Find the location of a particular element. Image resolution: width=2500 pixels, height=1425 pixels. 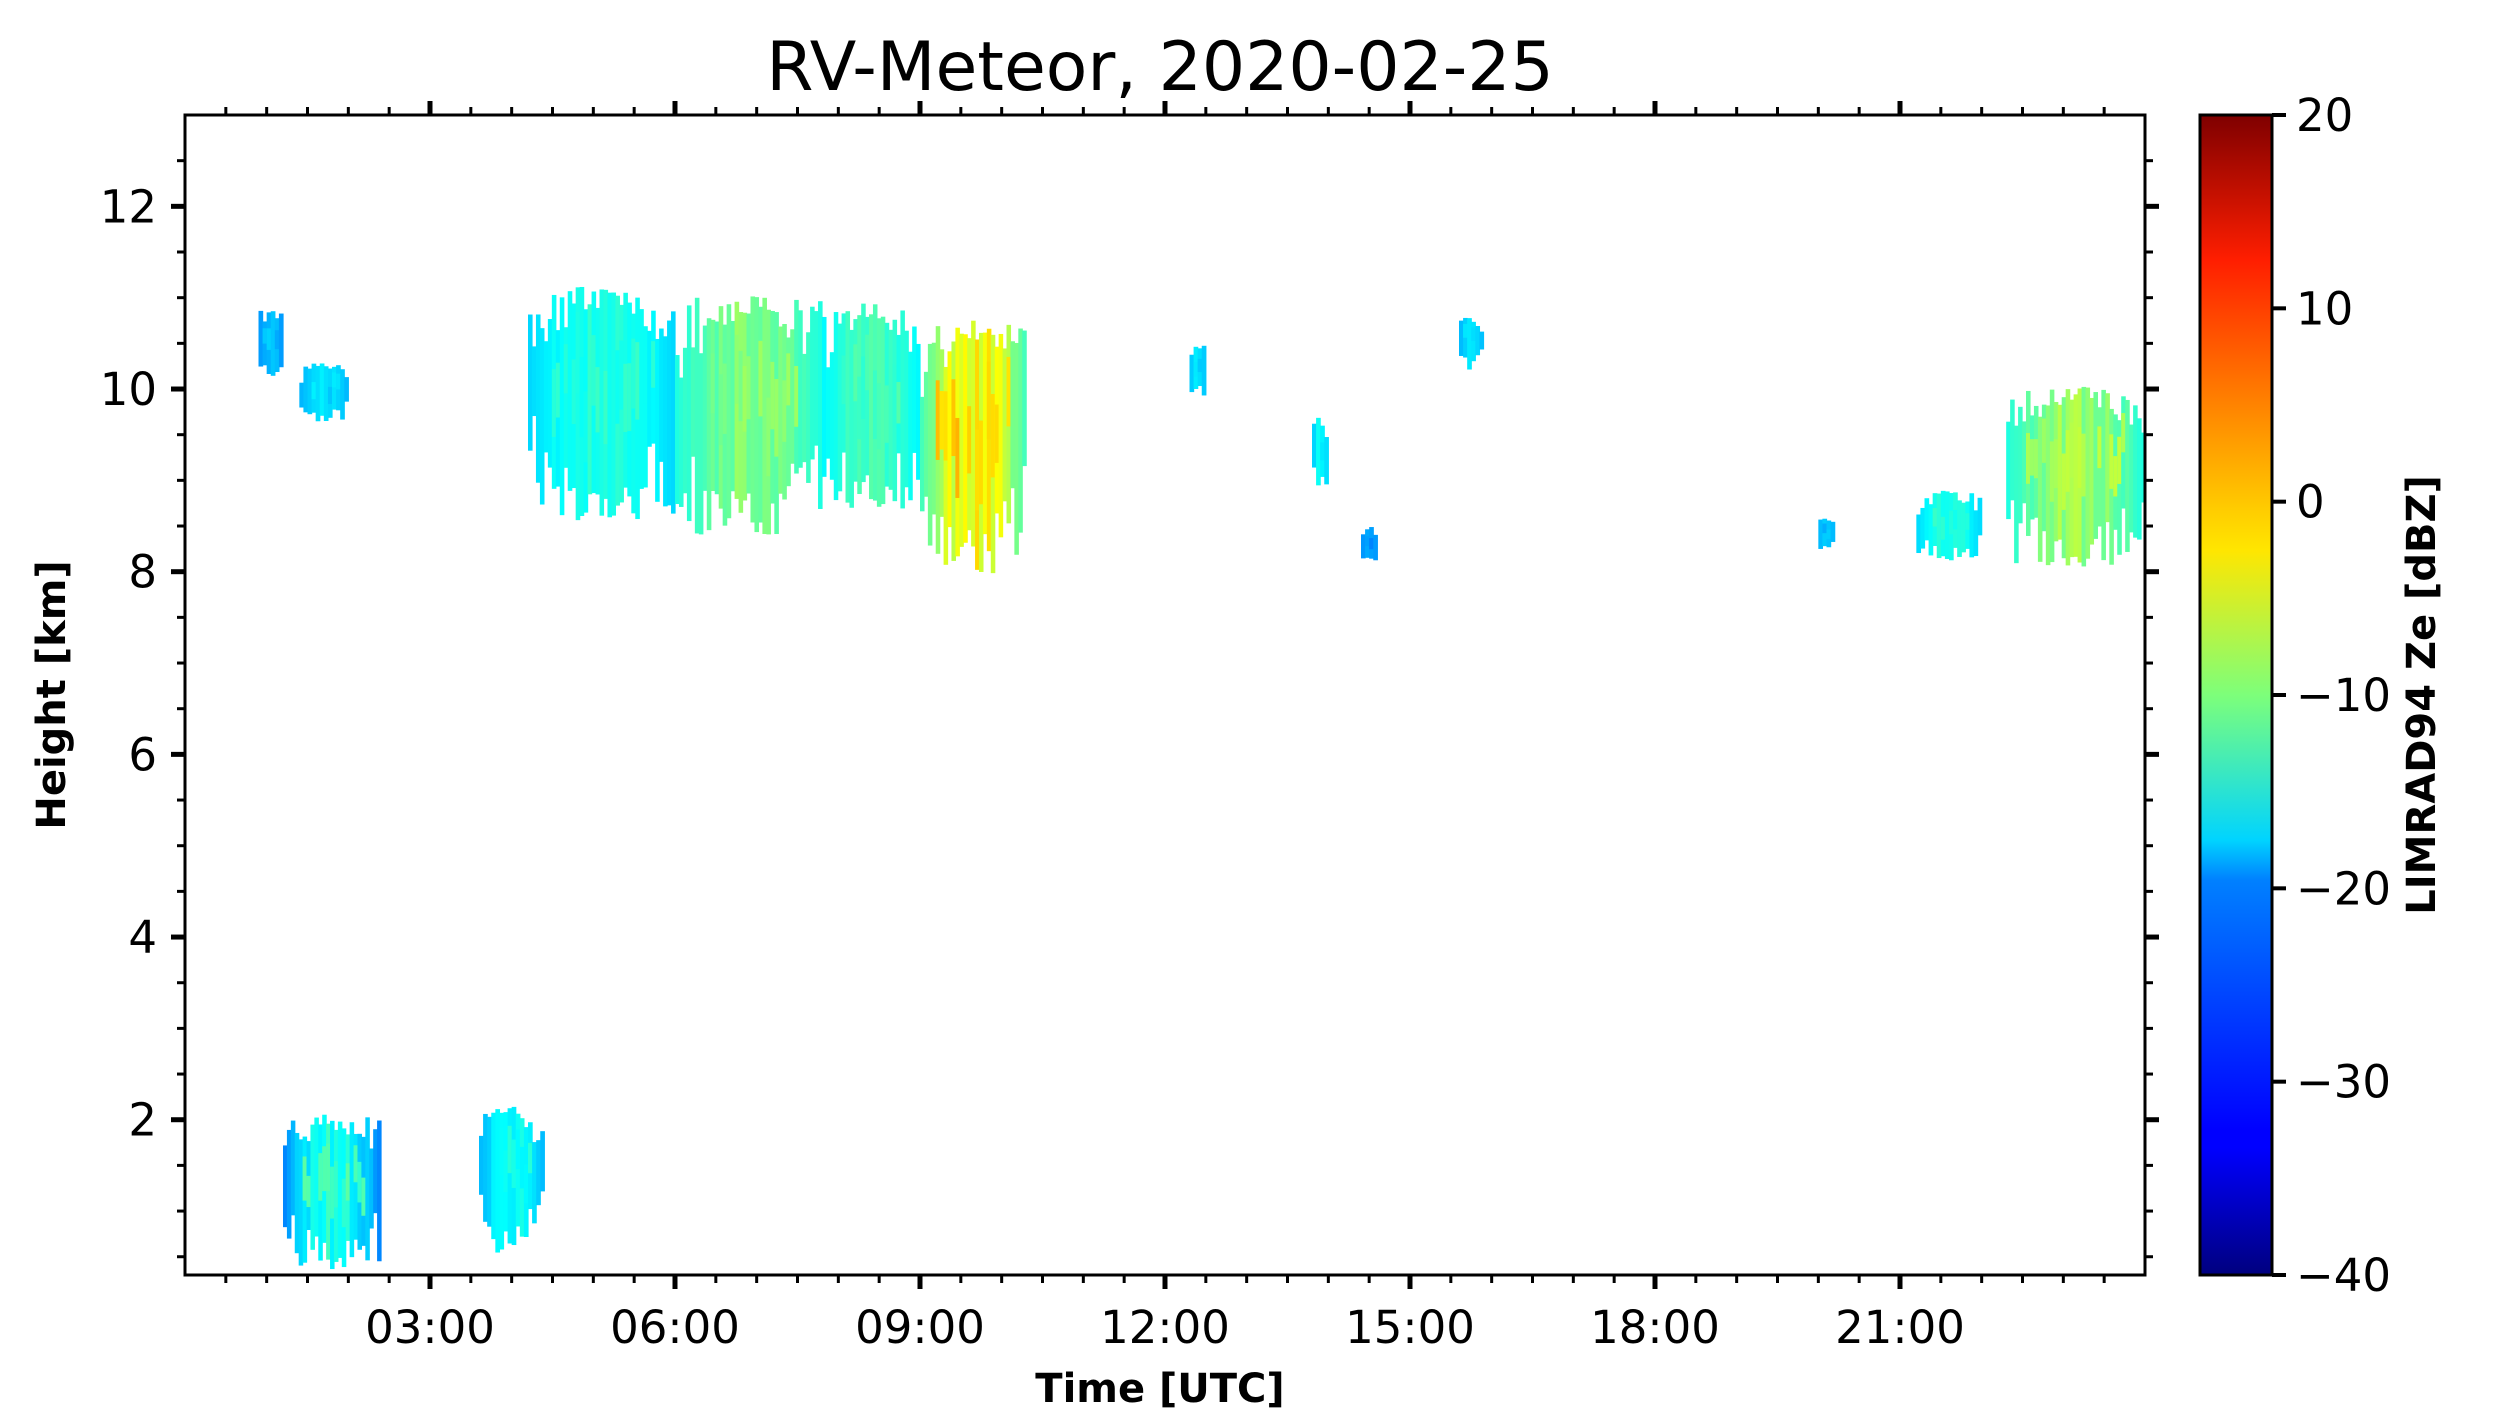

echo-region-high-cloud-13h is located at coordinates (1198, 370).